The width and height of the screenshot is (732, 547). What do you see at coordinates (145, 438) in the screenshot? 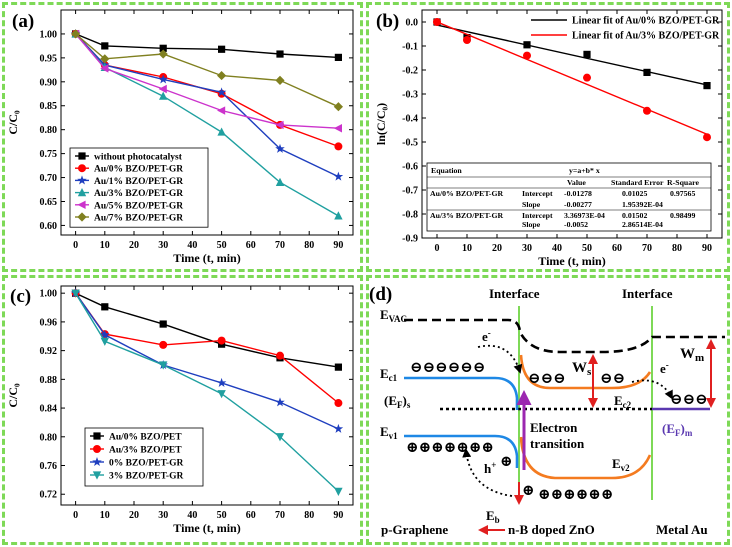
I see `legend-label: Au/0% BZO/PET` at bounding box center [145, 438].